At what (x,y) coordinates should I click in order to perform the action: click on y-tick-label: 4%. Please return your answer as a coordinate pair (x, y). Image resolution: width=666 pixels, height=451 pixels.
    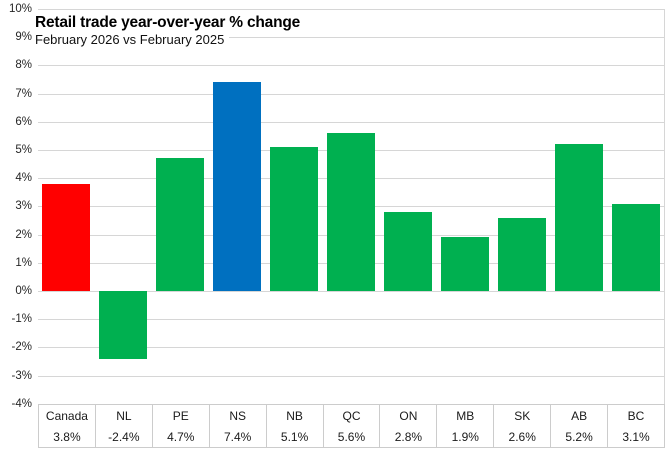
    Looking at the image, I should click on (23, 178).